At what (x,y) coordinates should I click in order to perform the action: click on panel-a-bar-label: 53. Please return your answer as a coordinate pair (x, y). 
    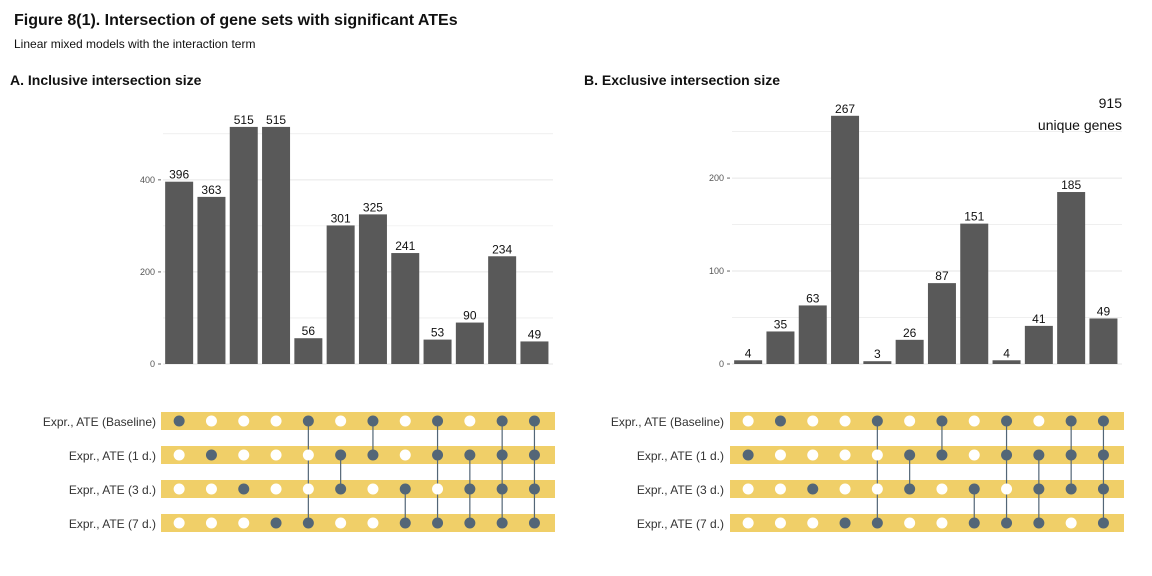
    Looking at the image, I should click on (438, 333).